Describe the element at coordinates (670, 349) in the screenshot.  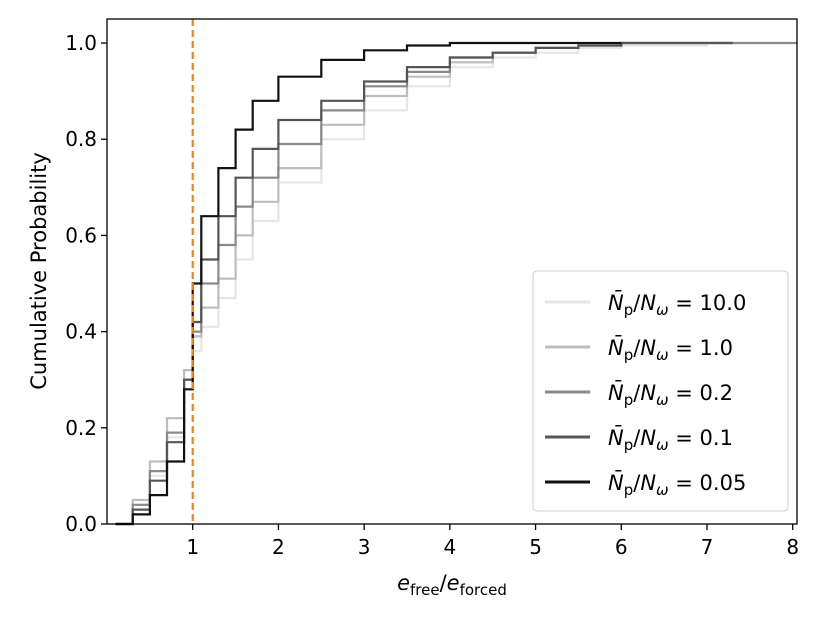
I see `legend-label-1: N̄p/Nω = 1.0` at that location.